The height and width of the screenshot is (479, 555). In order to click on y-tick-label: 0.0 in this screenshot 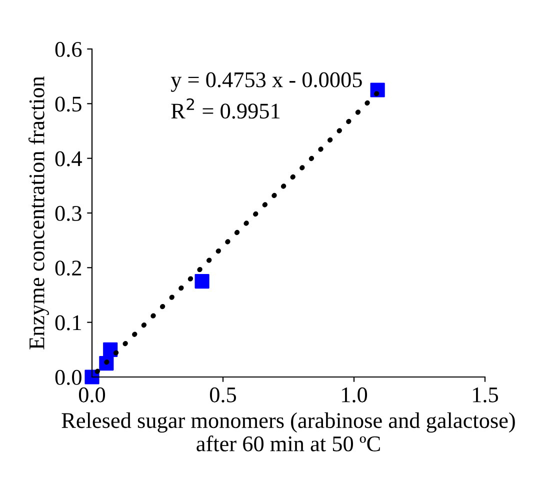, I will do `click(68, 378)`.